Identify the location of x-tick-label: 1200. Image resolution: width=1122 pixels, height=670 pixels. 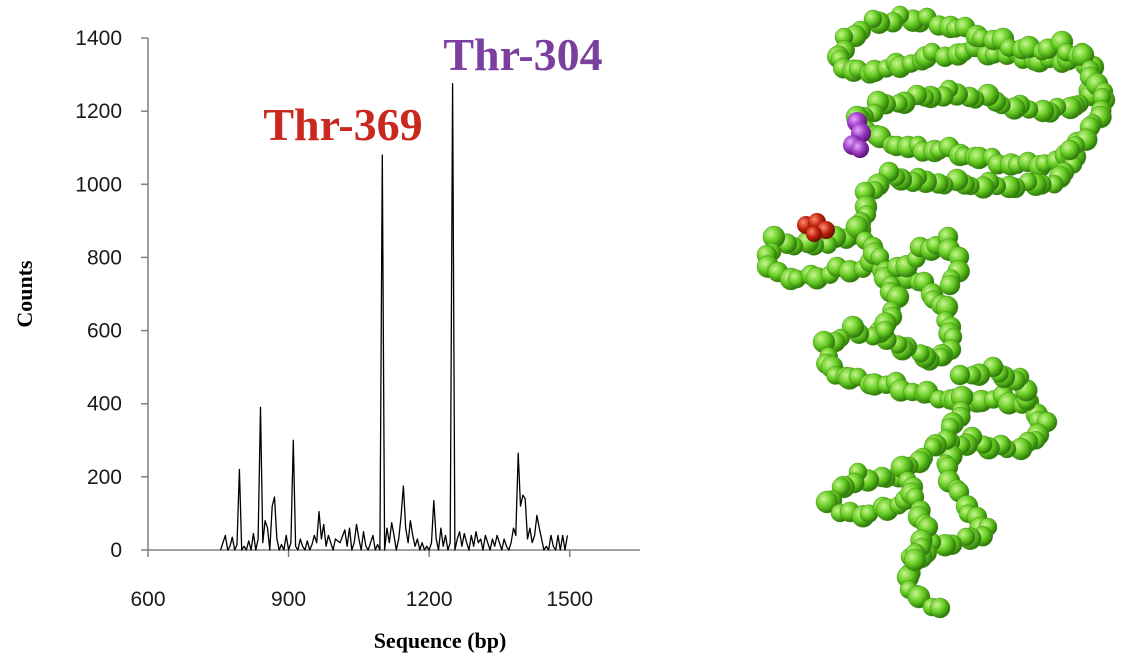
(429, 599).